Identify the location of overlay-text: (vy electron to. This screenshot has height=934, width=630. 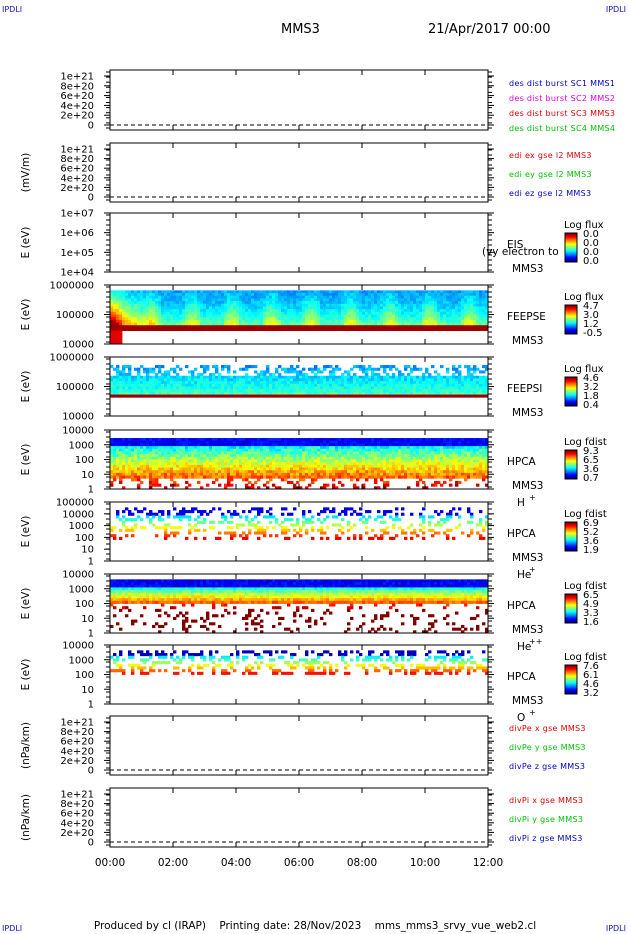
(520, 252).